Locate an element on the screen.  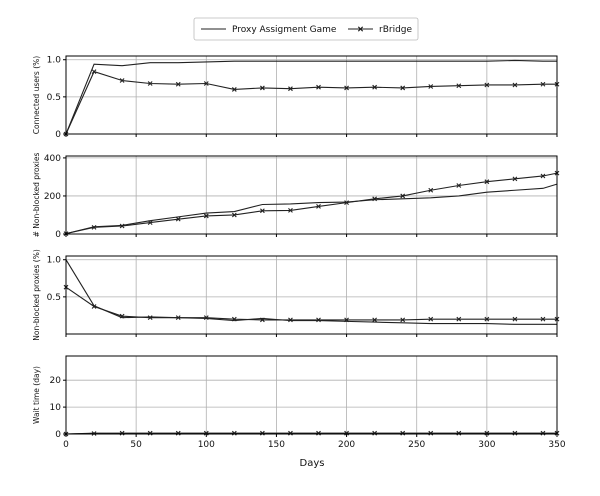
x-tick-label: 50 is located at coordinates (136, 445).